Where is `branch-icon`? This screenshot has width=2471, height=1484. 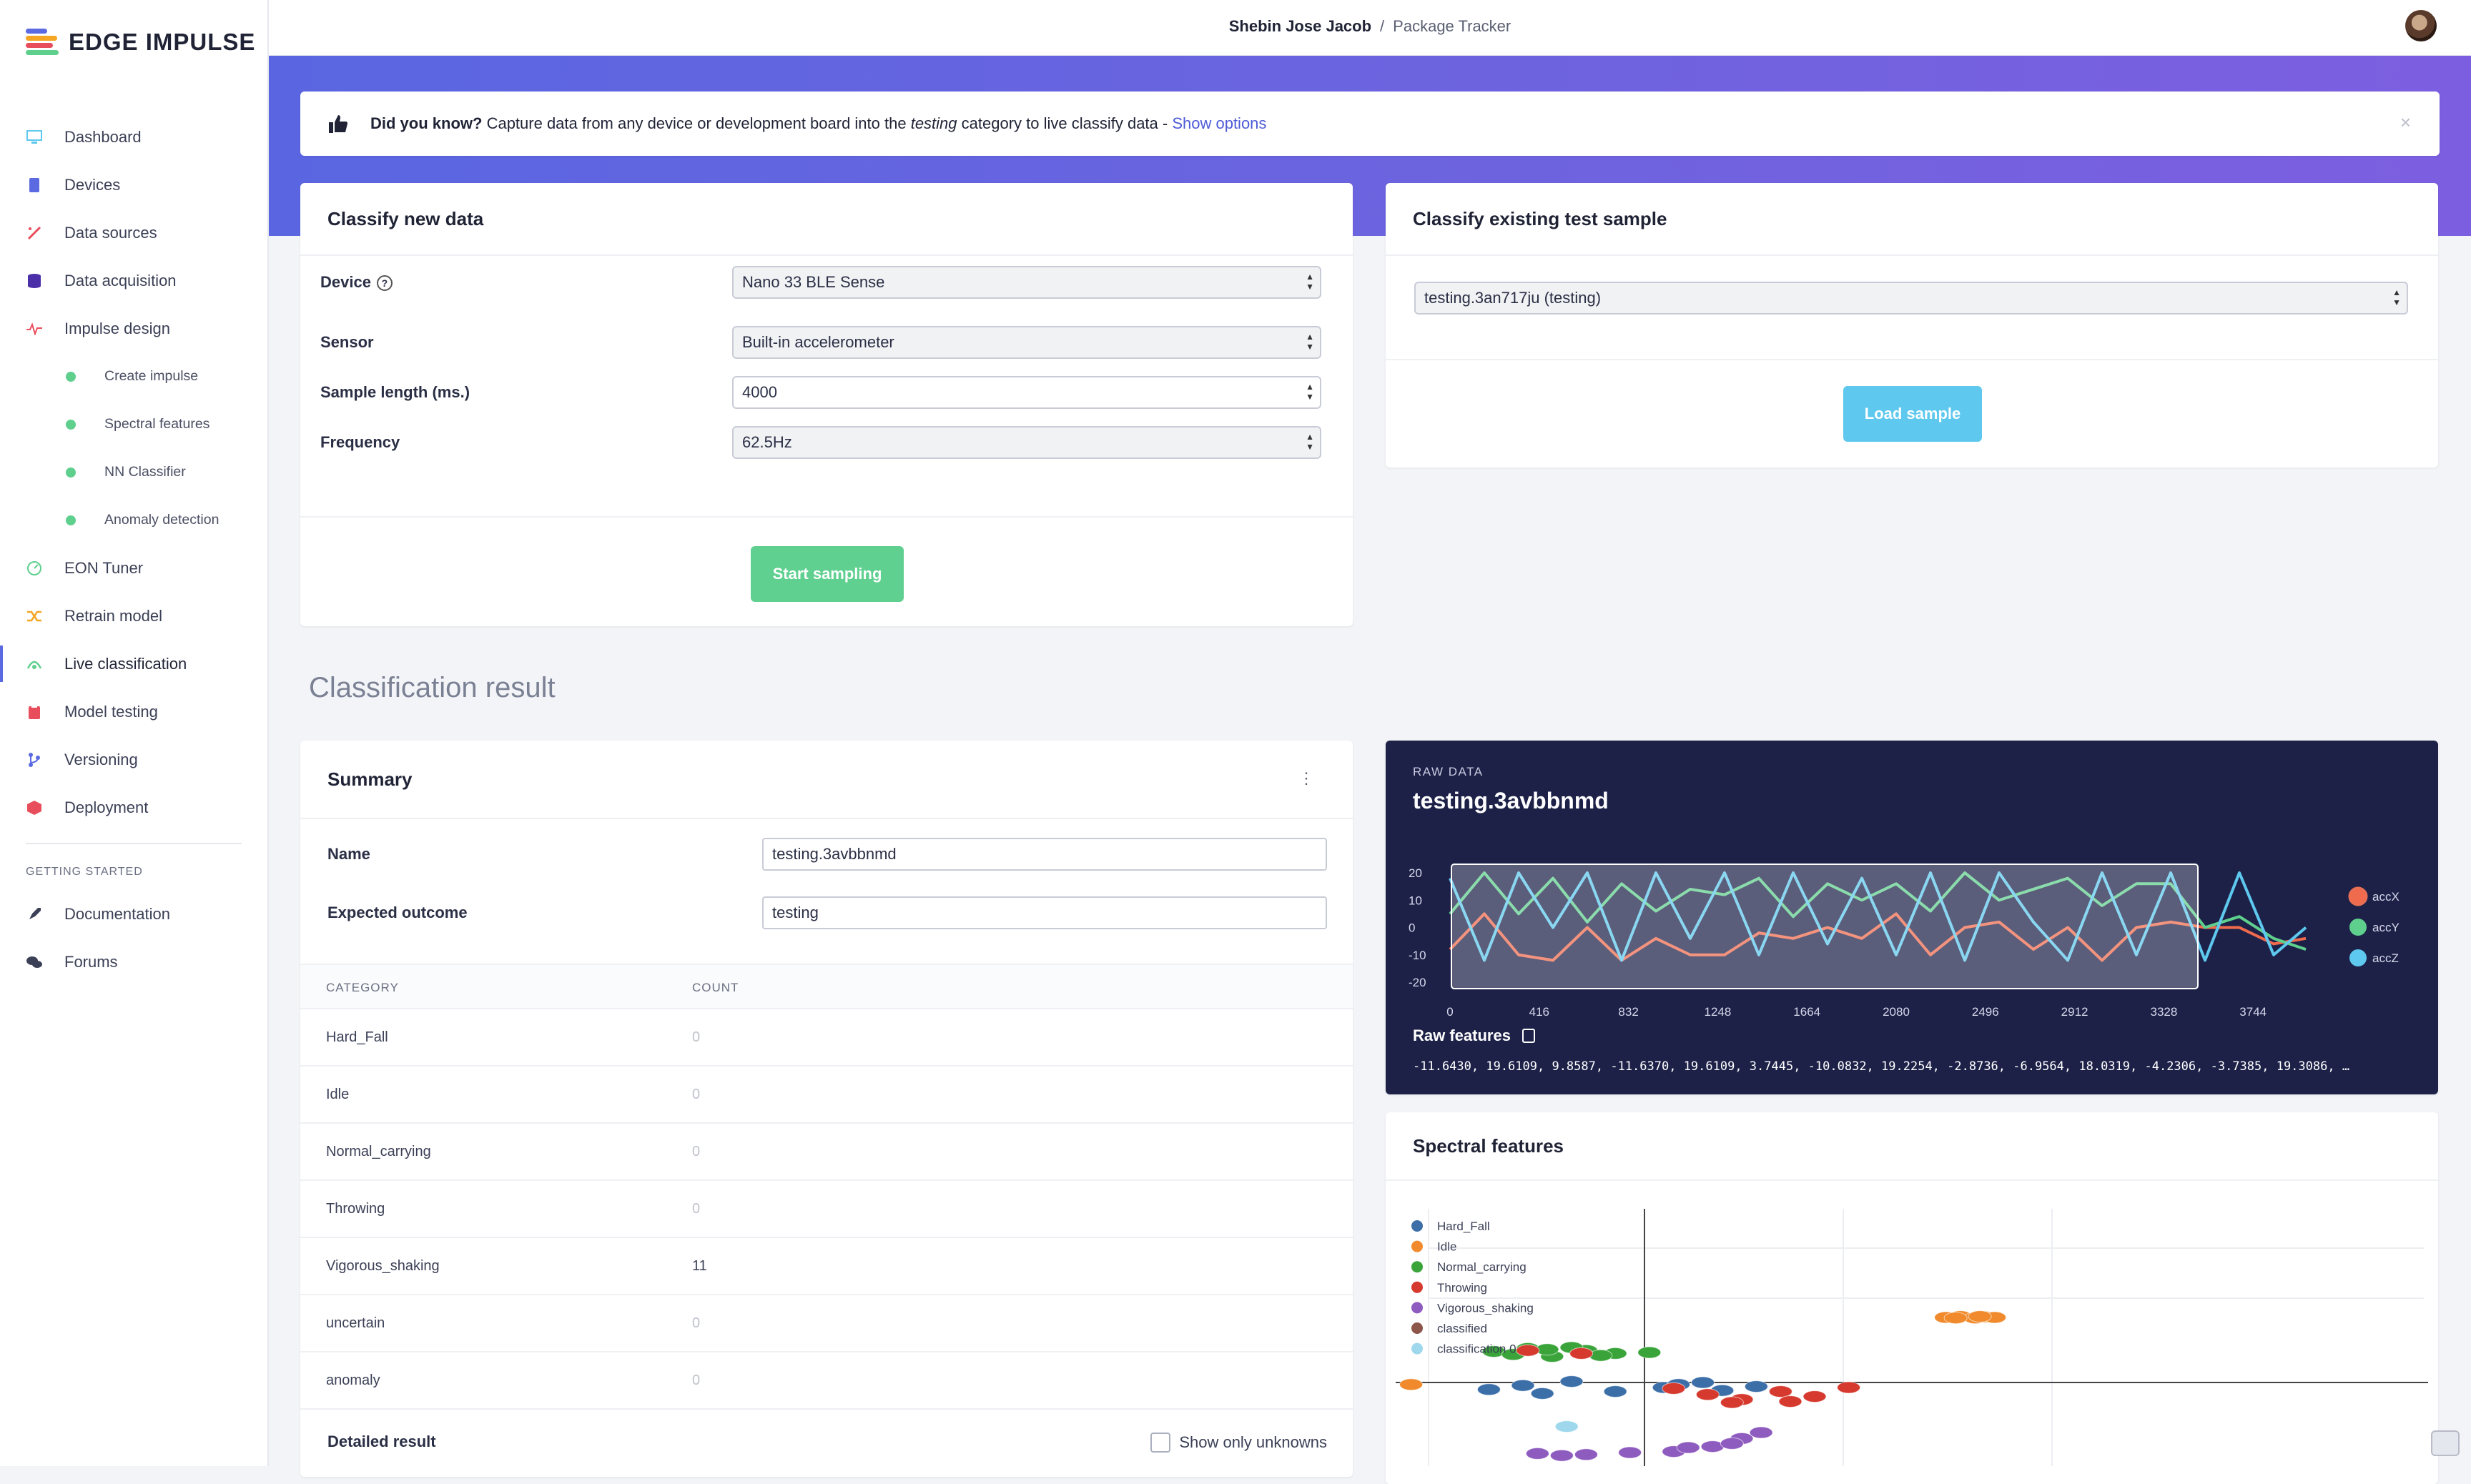
branch-icon is located at coordinates (34, 759).